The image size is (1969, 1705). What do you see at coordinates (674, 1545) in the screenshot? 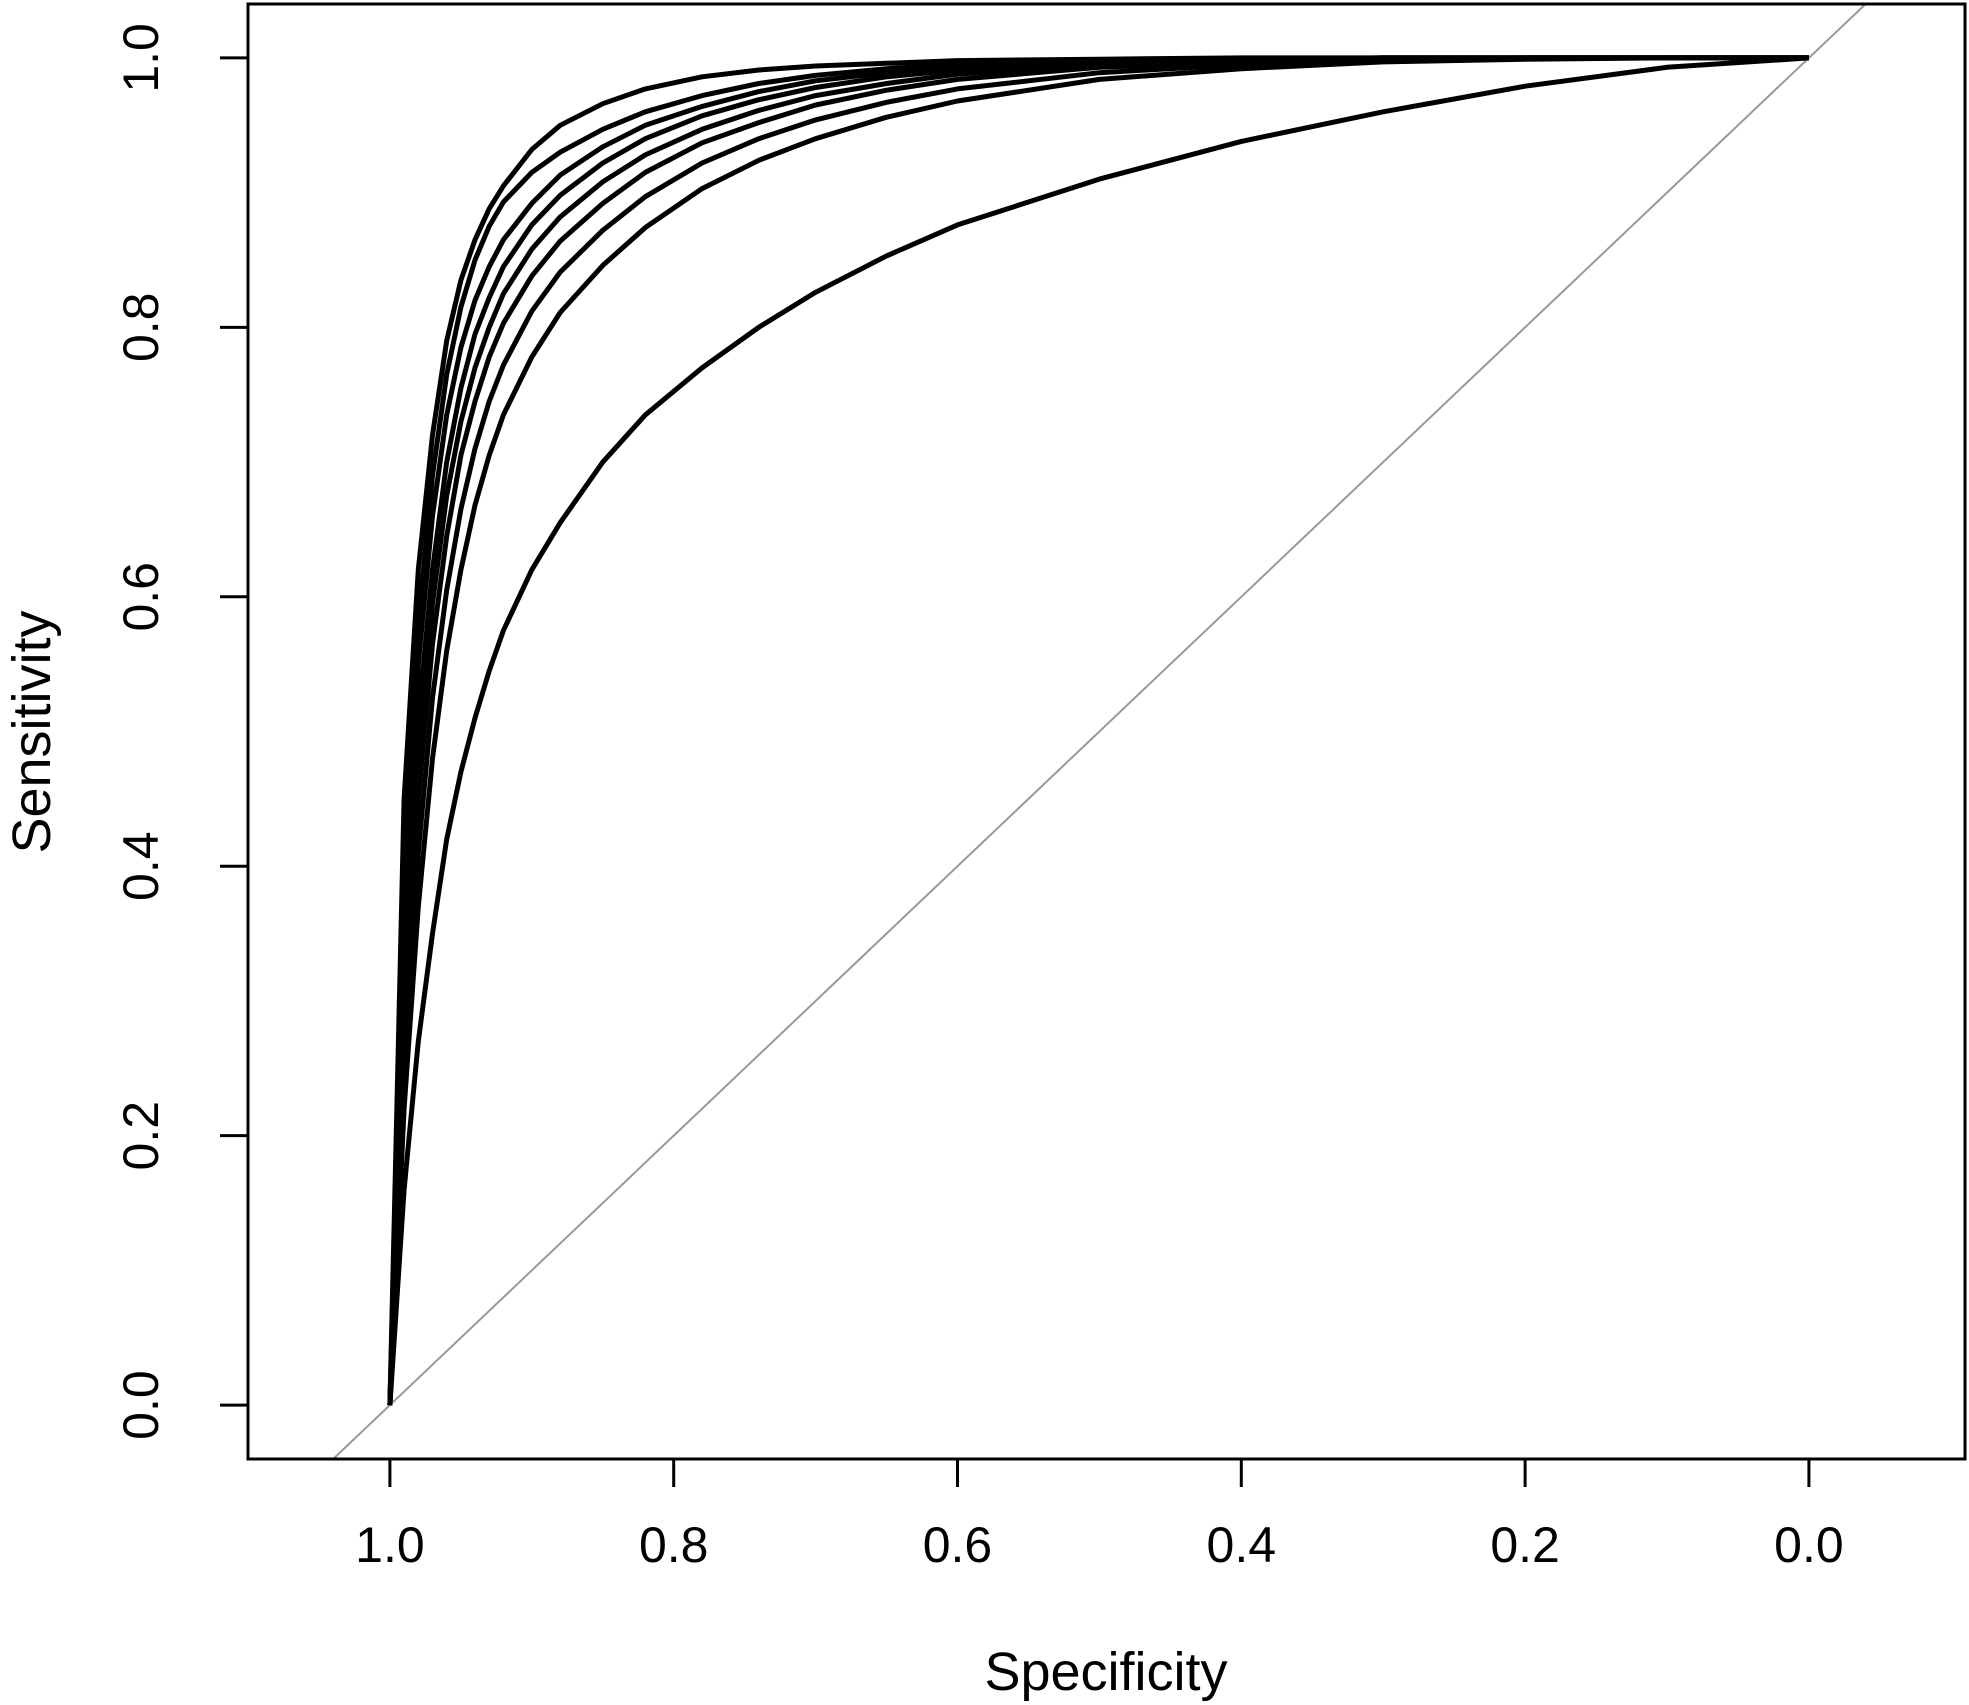
I see `x-tick-label: 0.8` at bounding box center [674, 1545].